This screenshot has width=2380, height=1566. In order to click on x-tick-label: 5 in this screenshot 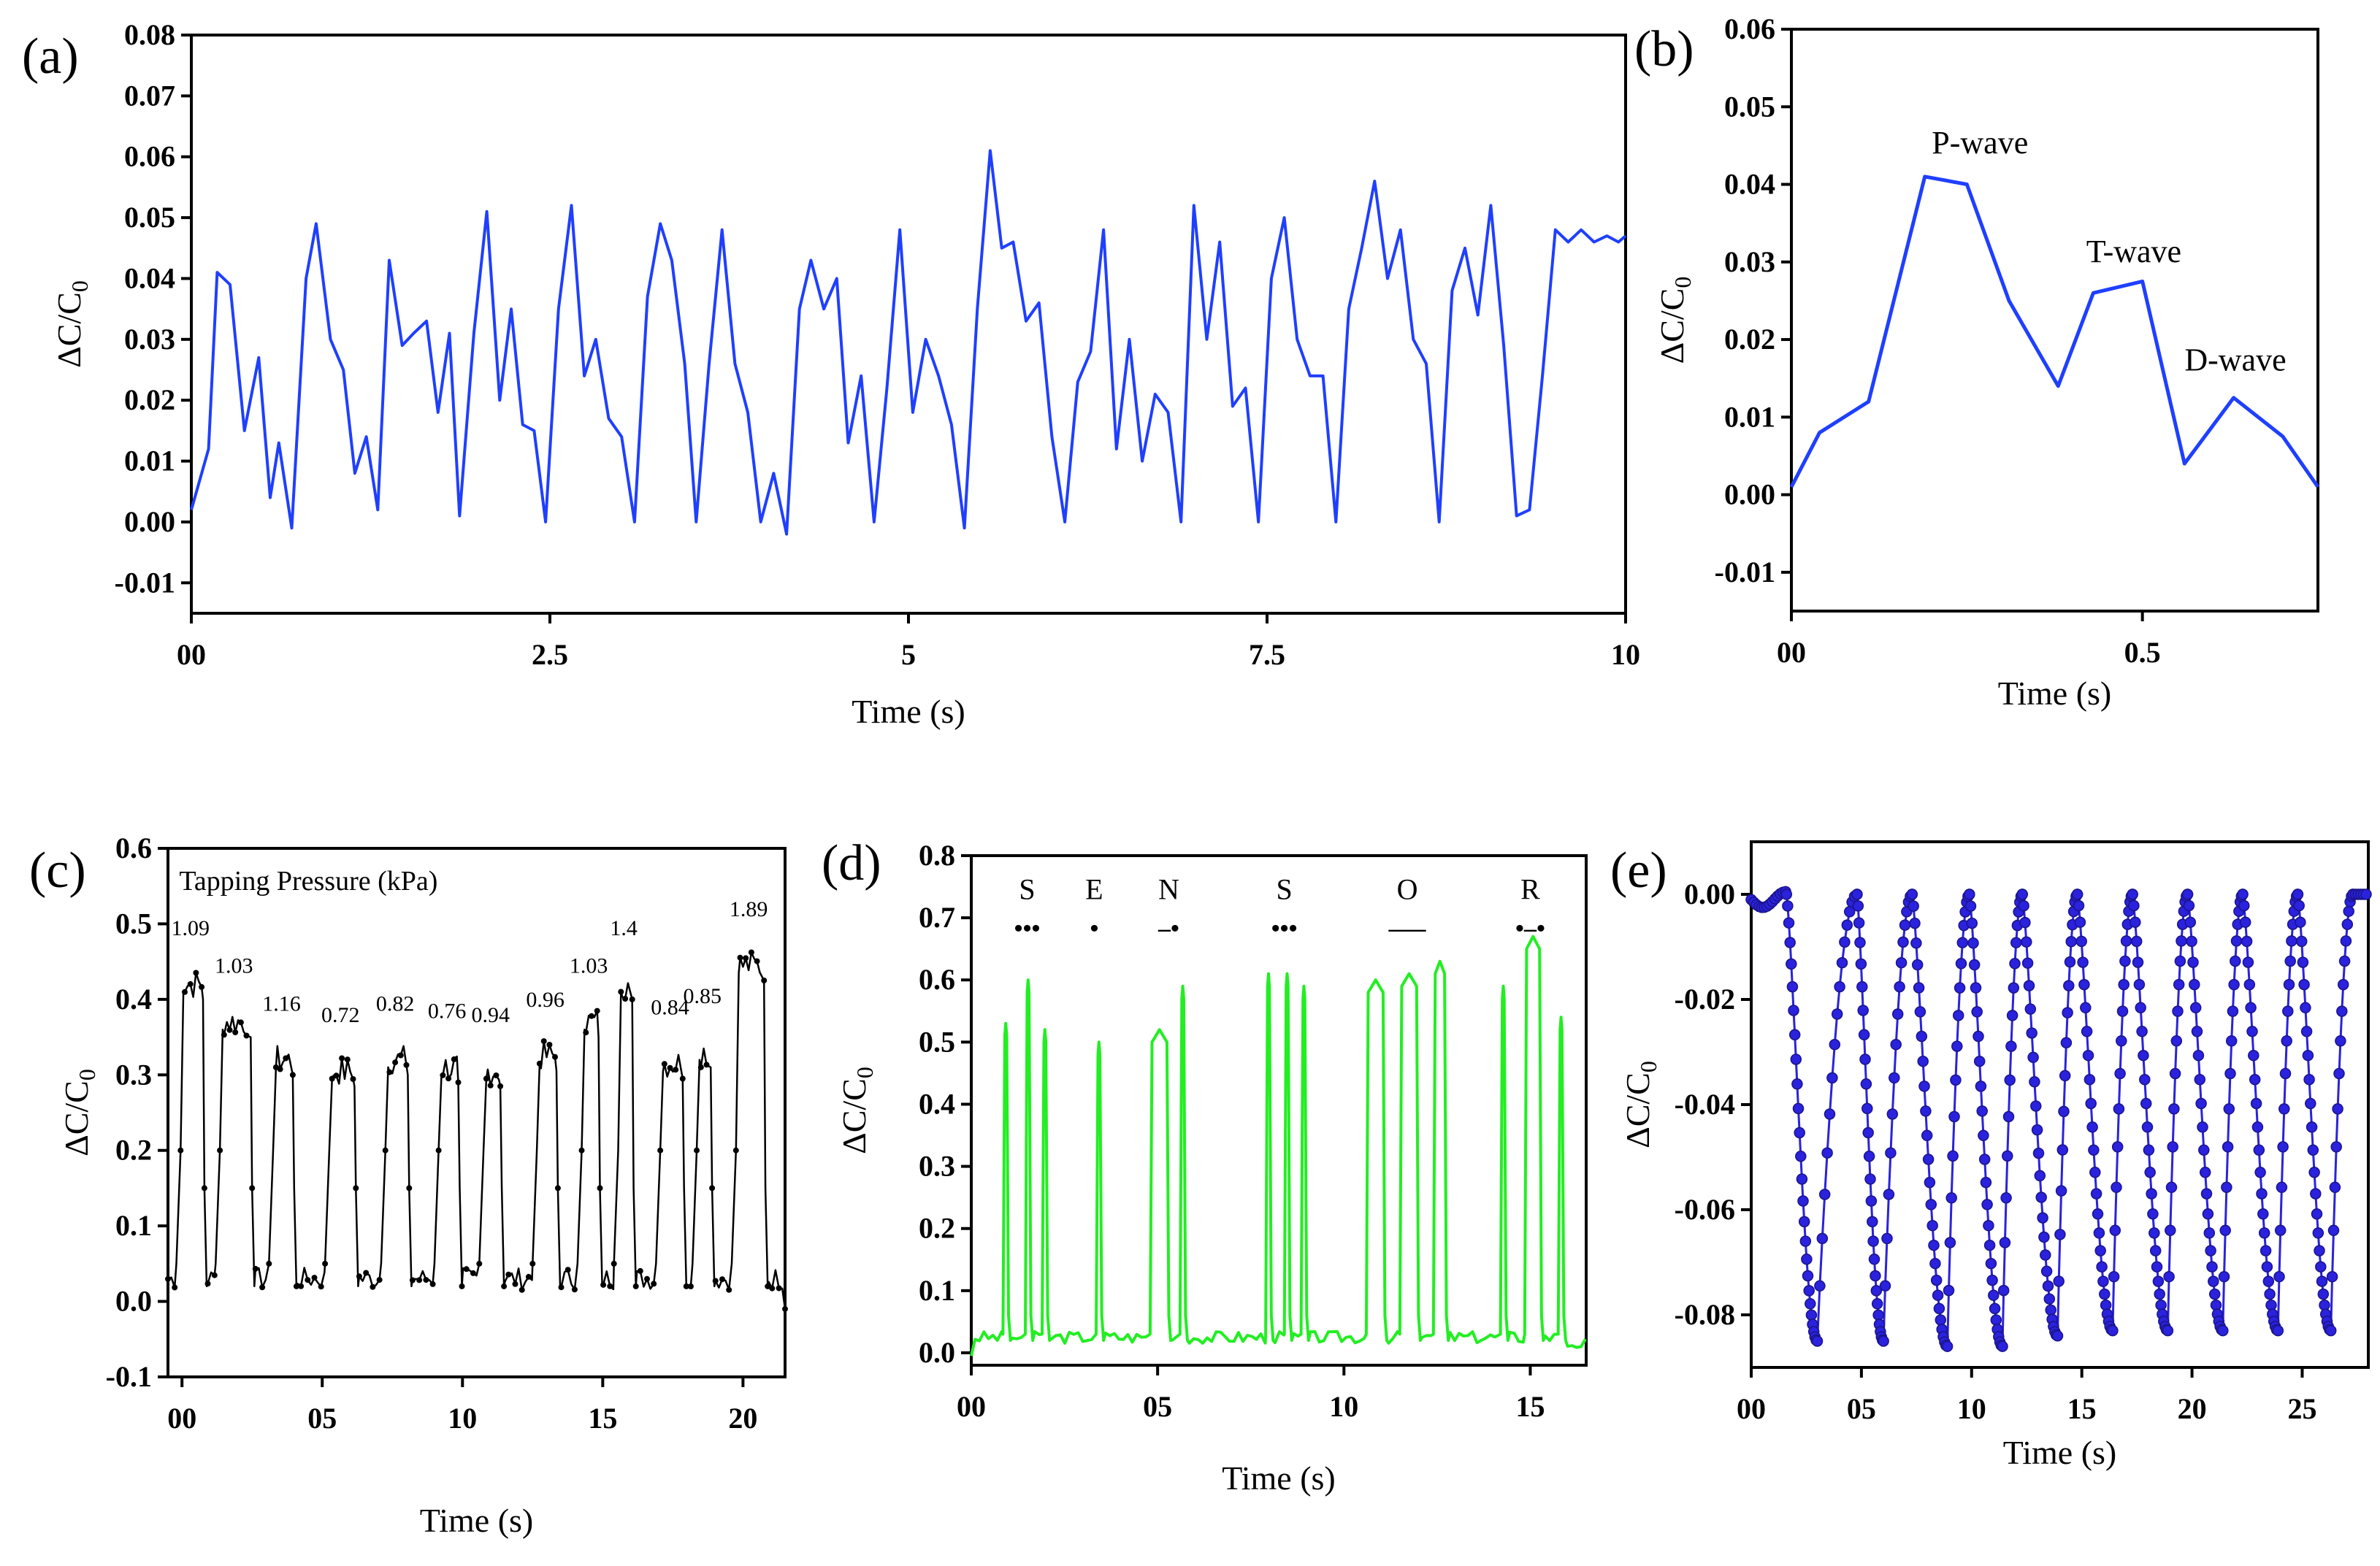, I will do `click(908, 654)`.